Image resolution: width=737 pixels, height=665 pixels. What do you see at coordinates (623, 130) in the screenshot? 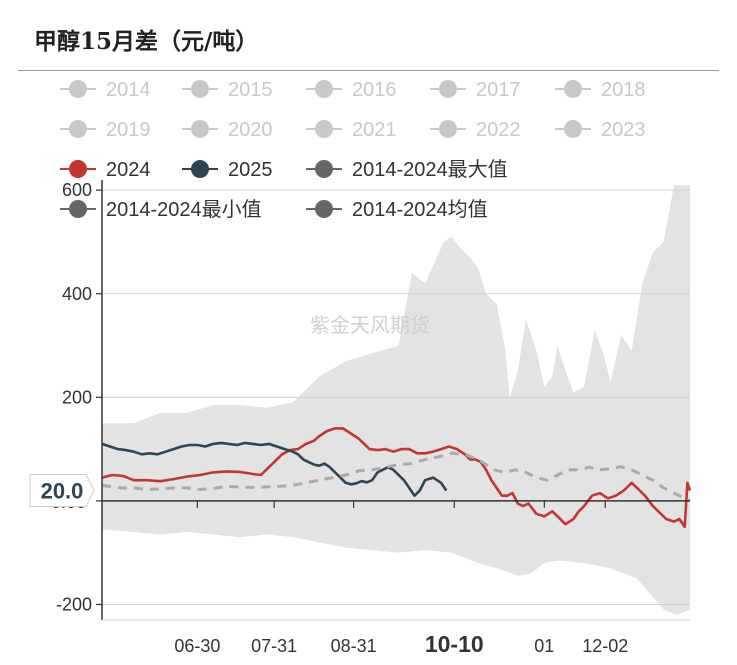
I see `legend-label: 2023` at bounding box center [623, 130].